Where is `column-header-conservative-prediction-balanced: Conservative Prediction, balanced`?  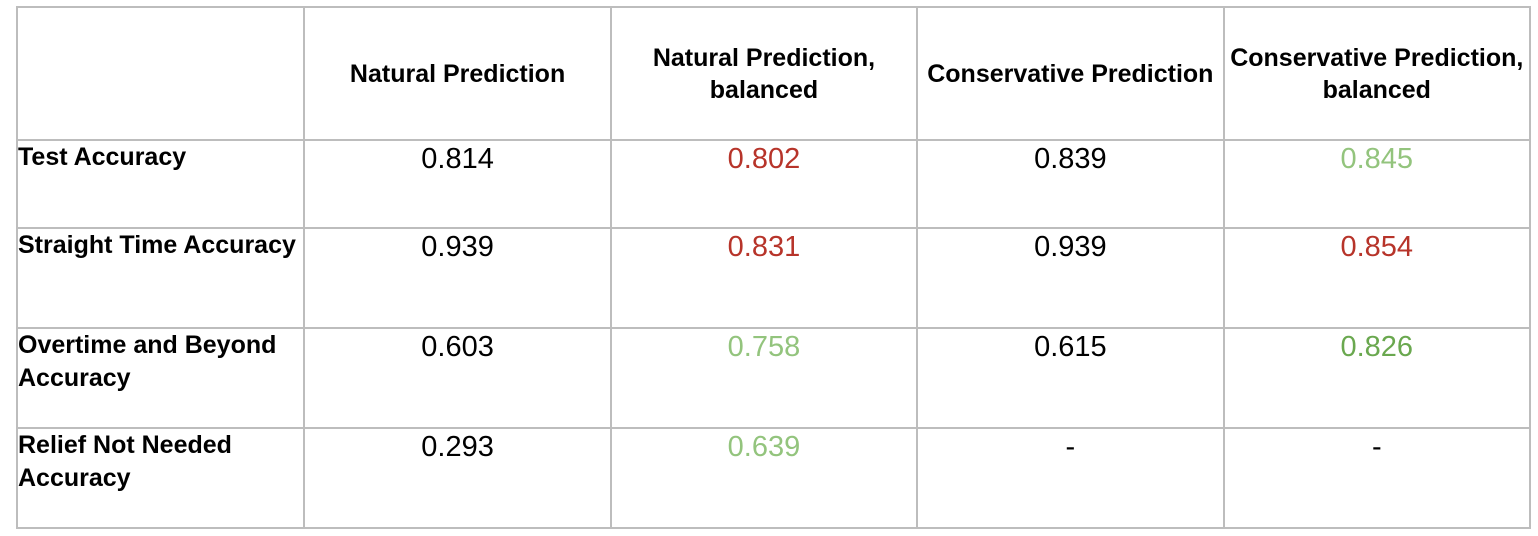
column-header-conservative-prediction-balanced: Conservative Prediction, balanced is located at coordinates (1377, 73).